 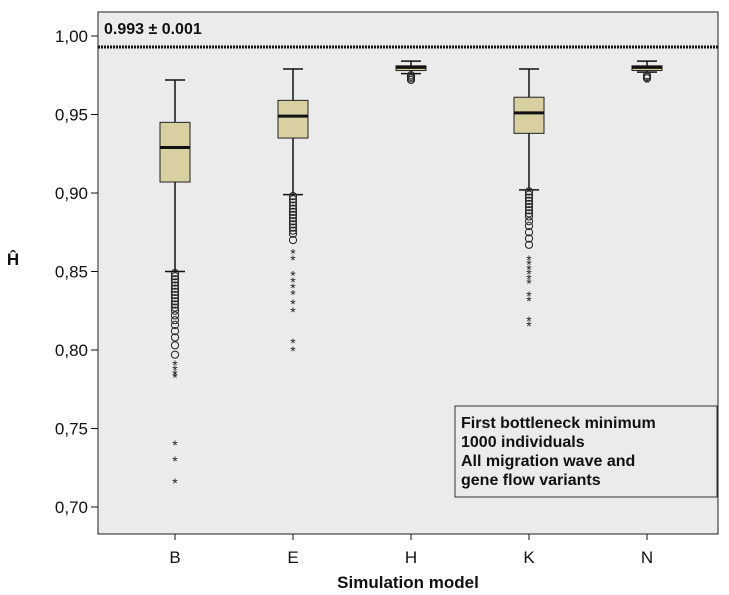 What do you see at coordinates (411, 72) in the screenshot?
I see `box-H` at bounding box center [411, 72].